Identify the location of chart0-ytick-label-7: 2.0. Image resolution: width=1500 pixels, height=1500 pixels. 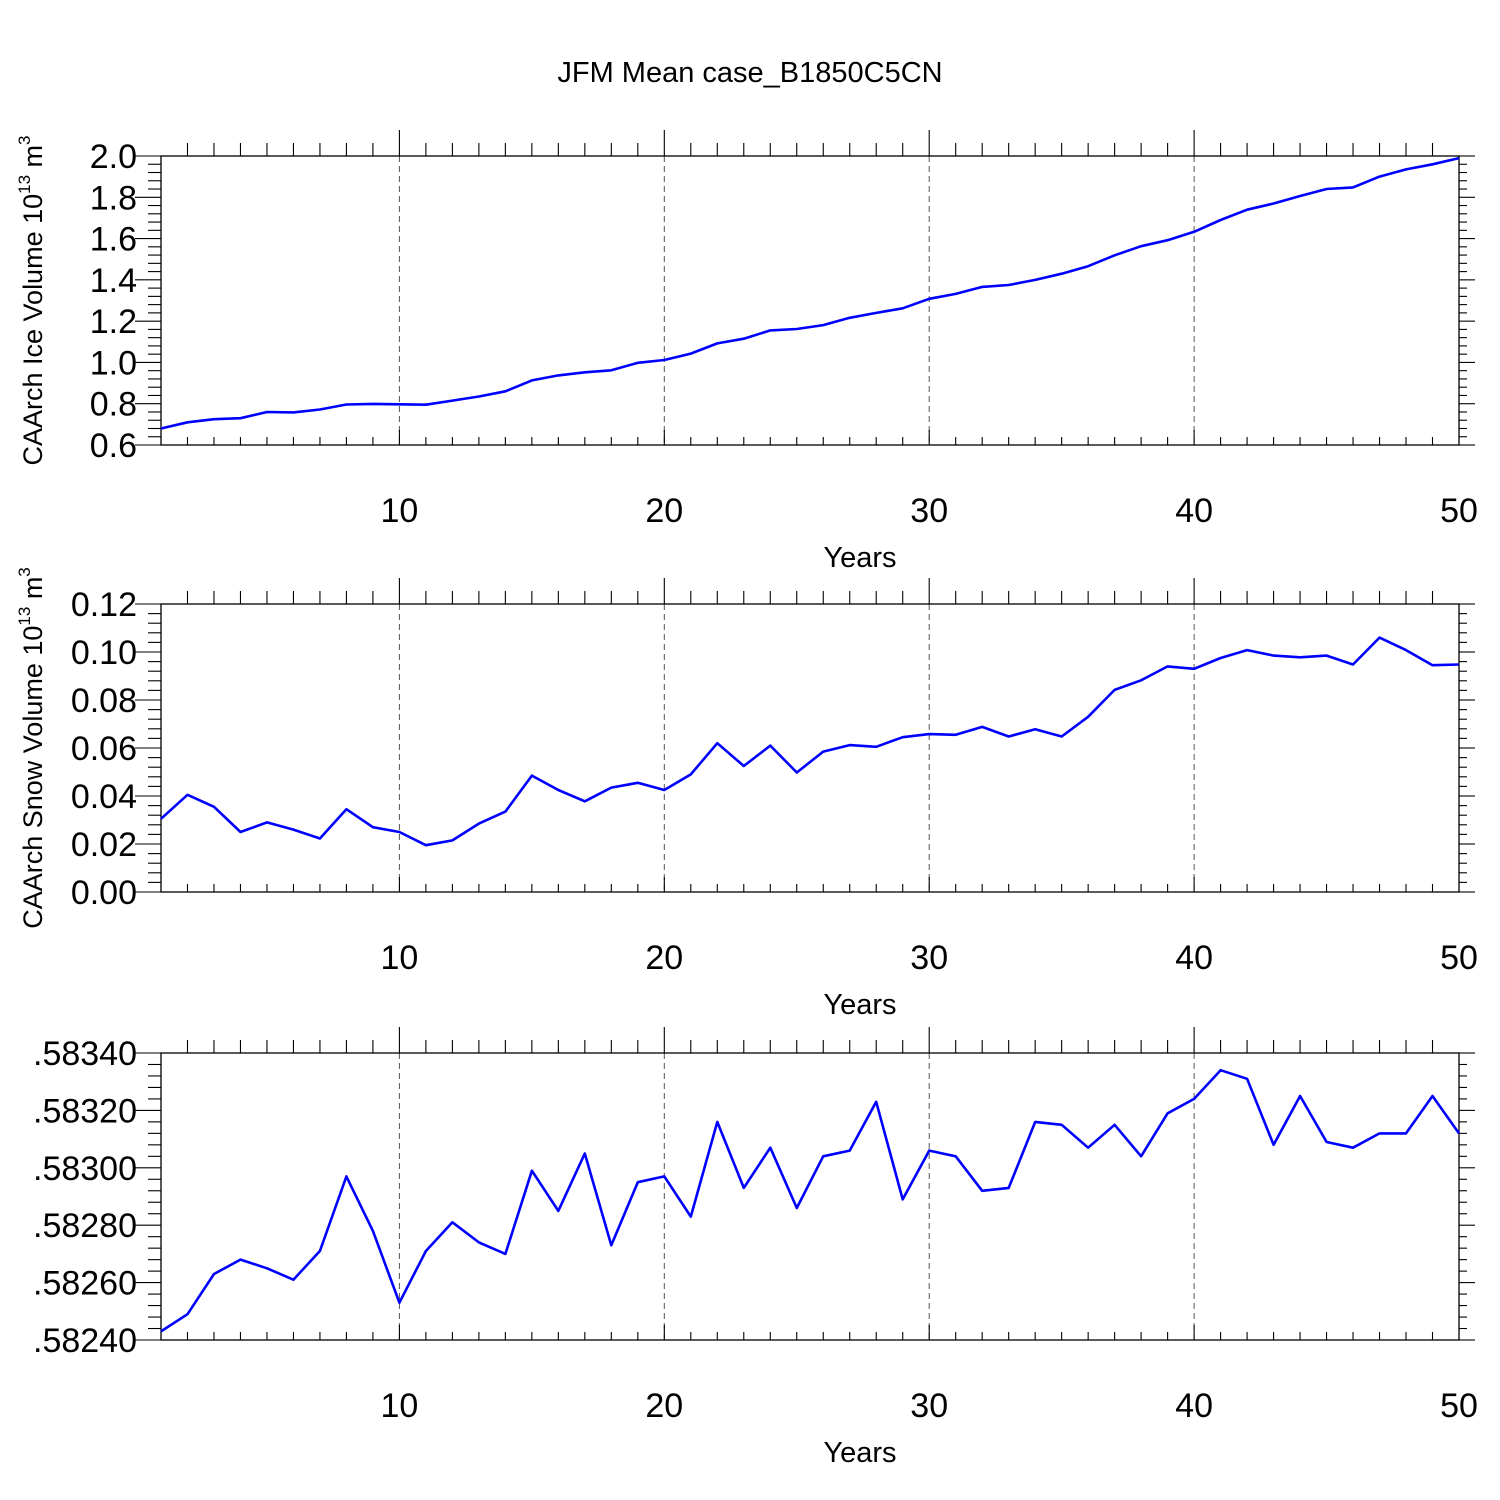
(113, 157).